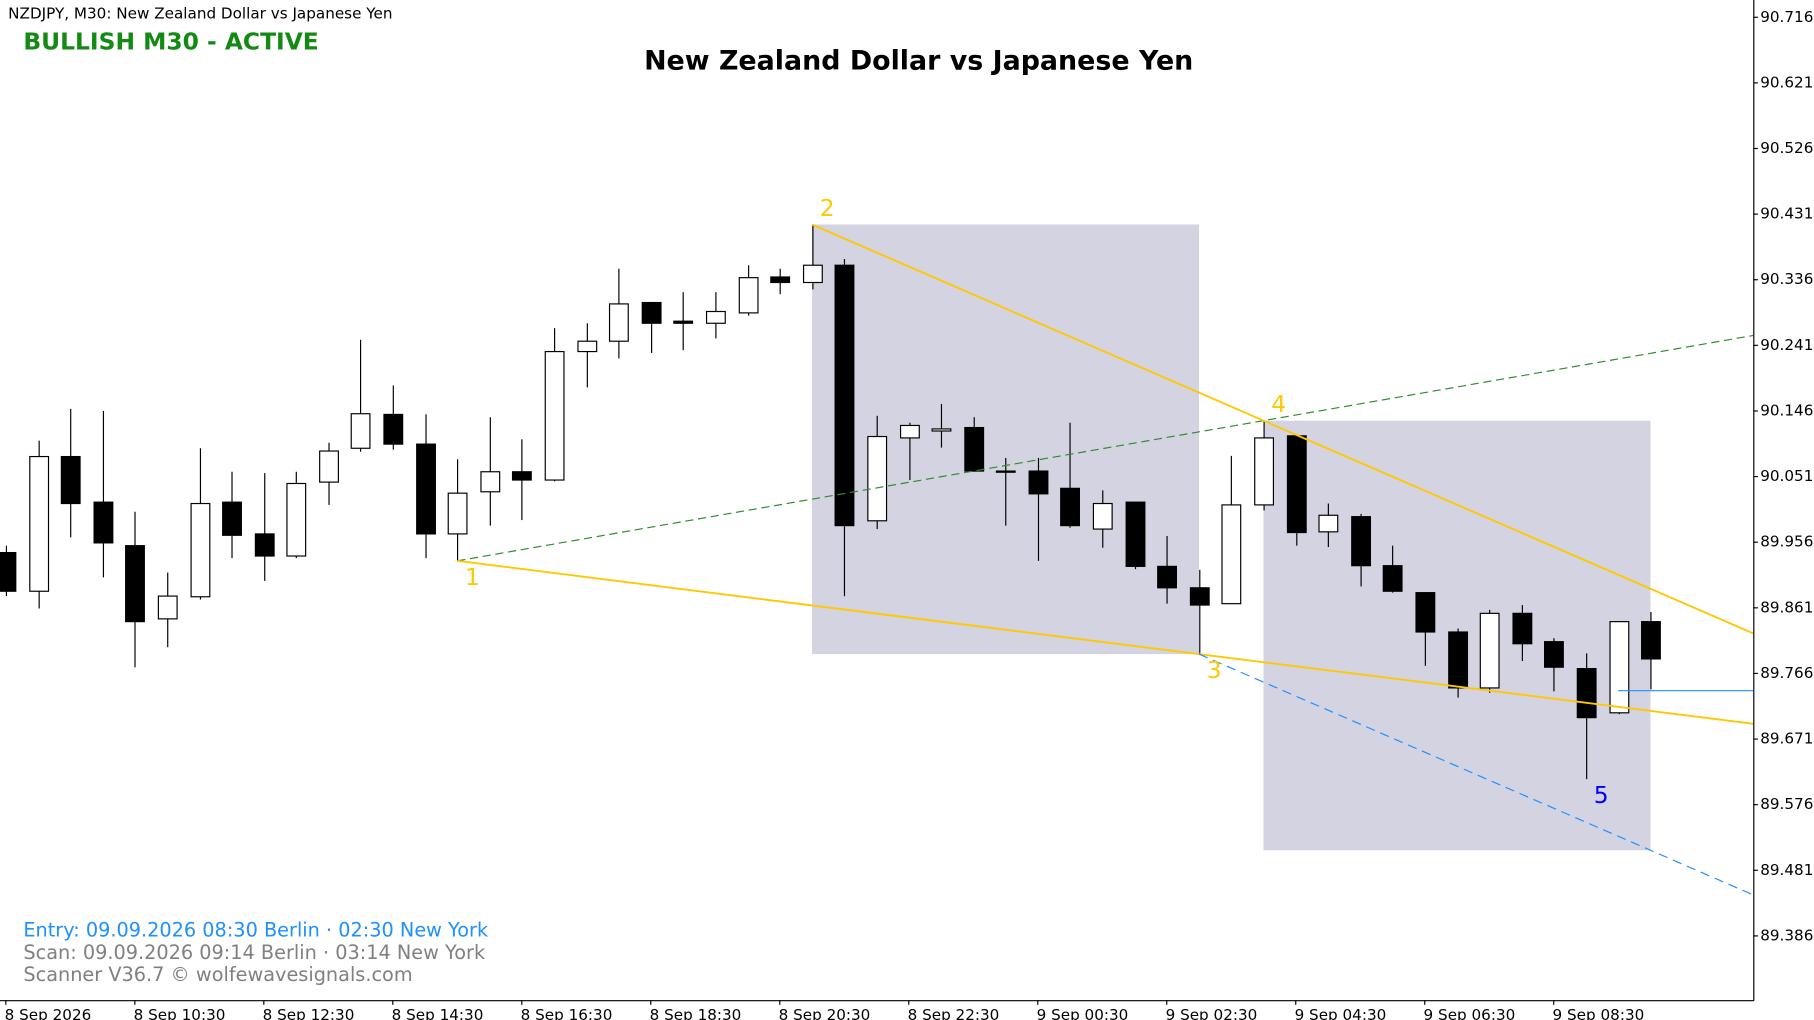 This screenshot has width=1814, height=1020. I want to click on x-tick-label: 8 Sep 2026, so click(48, 1013).